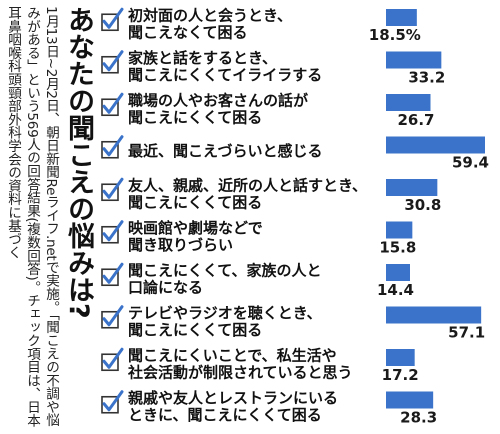 The image size is (500, 434). What do you see at coordinates (470, 163) in the screenshot?
I see `value-label: 59.4` at bounding box center [470, 163].